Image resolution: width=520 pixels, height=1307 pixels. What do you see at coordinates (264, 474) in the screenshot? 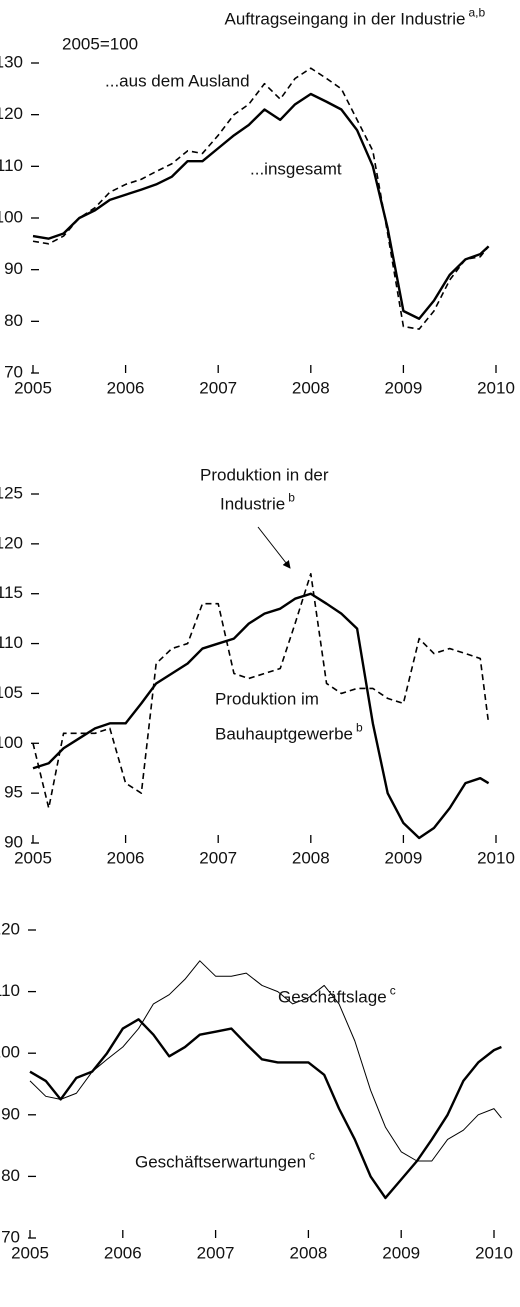
I see `series-label: Produktion in der` at bounding box center [264, 474].